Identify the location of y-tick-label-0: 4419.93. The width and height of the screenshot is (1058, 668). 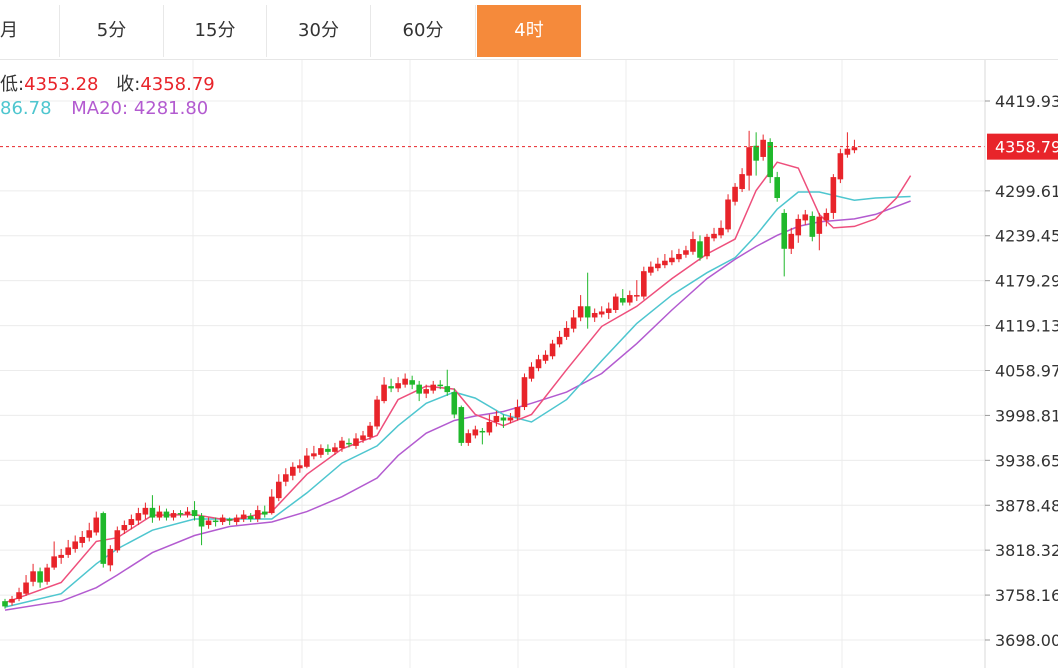
(1026, 101).